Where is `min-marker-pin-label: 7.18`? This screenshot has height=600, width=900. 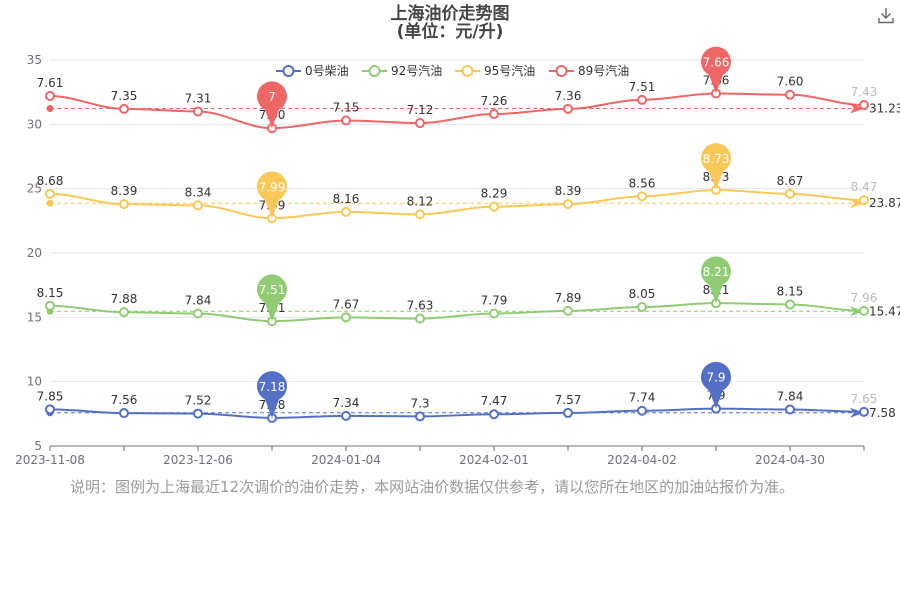
min-marker-pin-label: 7.18 is located at coordinates (272, 387).